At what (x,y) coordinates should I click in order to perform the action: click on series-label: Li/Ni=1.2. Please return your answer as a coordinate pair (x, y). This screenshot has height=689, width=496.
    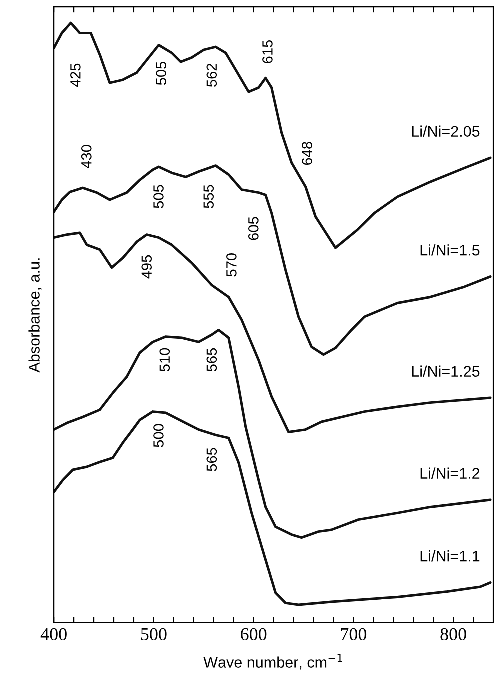
    Looking at the image, I should click on (450, 473).